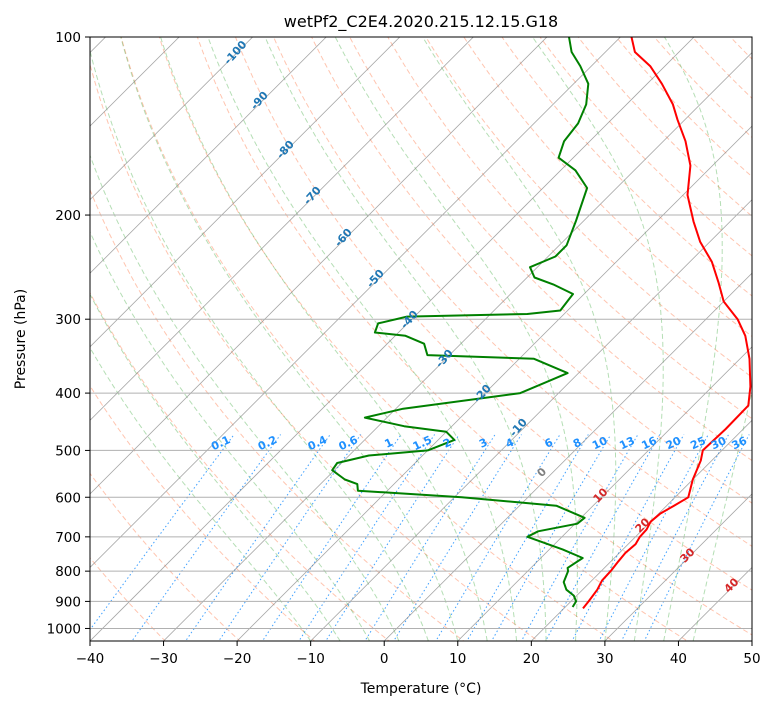  Describe the element at coordinates (600, 443) in the screenshot. I see `mixing-ratio-label: 10` at that location.